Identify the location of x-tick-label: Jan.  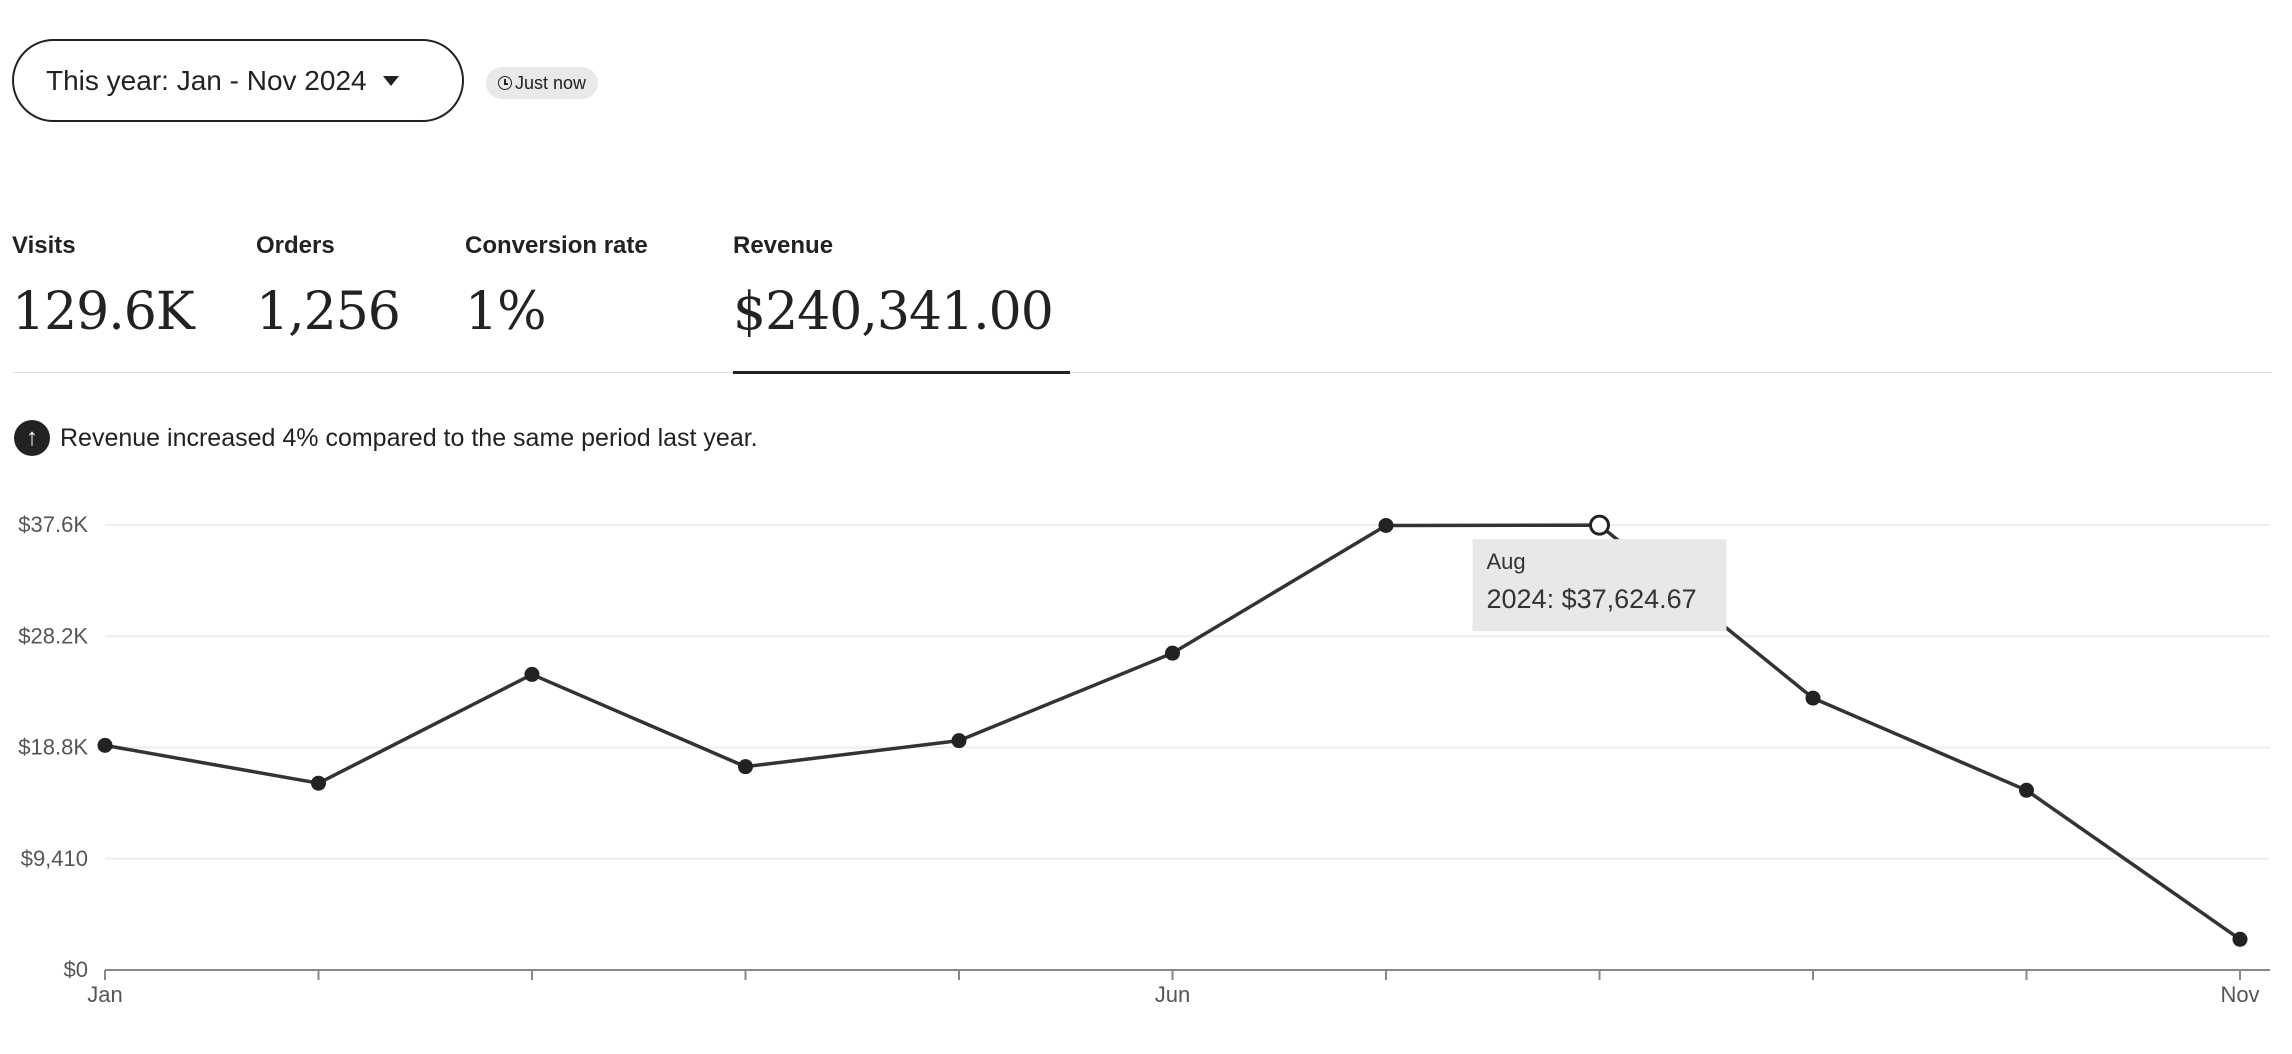
(104, 994).